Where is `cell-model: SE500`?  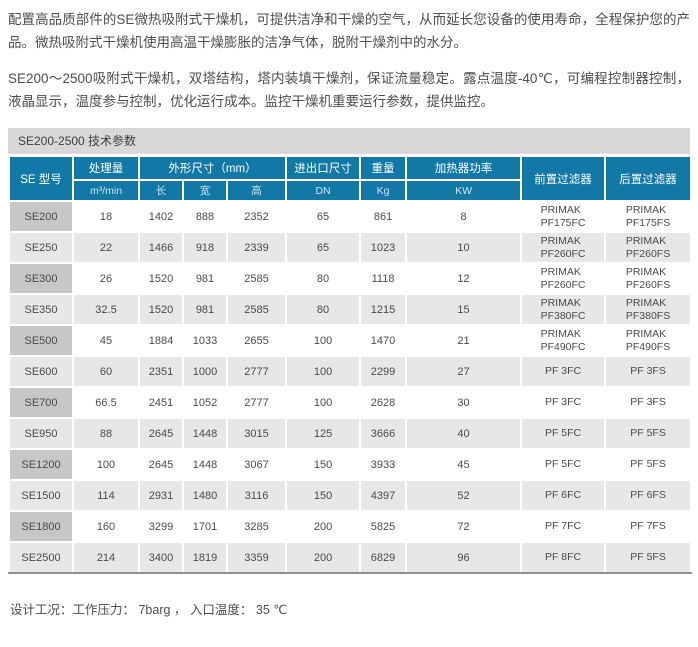
cell-model: SE500 is located at coordinates (41, 340).